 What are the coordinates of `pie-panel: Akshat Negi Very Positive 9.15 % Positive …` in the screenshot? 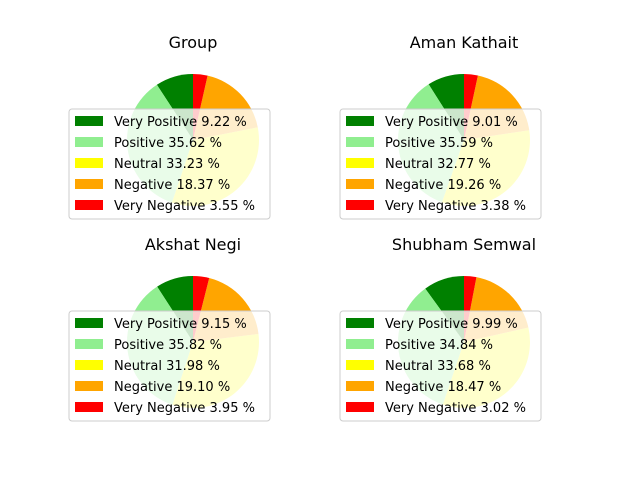 It's located at (169, 328).